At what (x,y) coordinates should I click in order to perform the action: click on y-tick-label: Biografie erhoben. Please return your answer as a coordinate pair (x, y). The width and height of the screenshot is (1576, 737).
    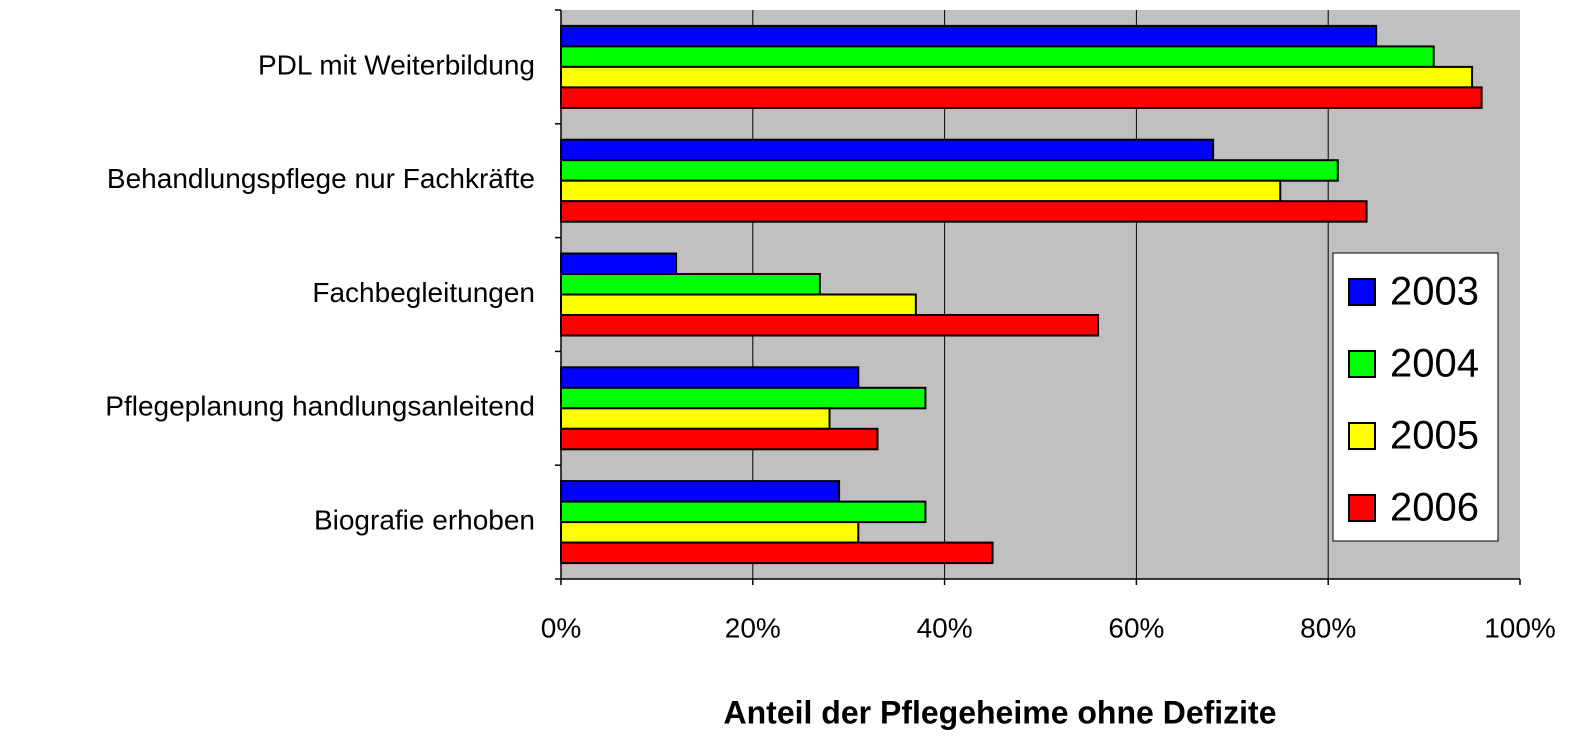
    Looking at the image, I should click on (424, 519).